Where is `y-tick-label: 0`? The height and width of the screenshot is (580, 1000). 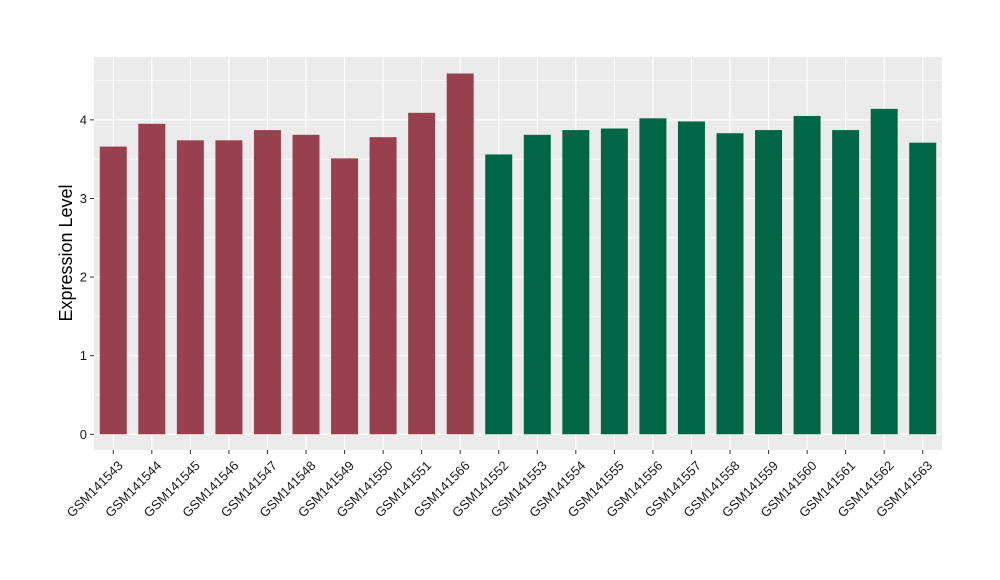
y-tick-label: 0 is located at coordinates (83, 434).